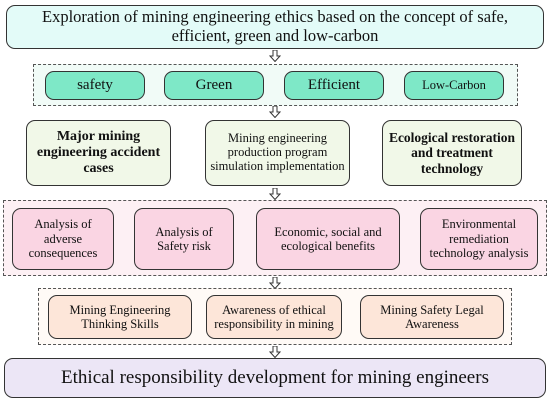  I want to click on concept-label: Green, so click(214, 84).